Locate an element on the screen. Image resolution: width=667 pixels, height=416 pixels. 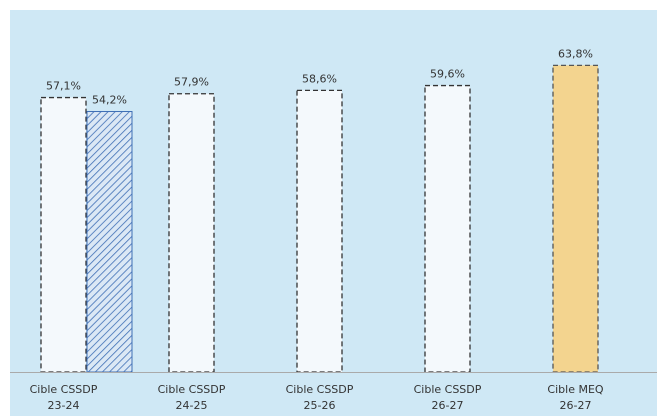
category-label-line2: 25-26 is located at coordinates (320, 405).